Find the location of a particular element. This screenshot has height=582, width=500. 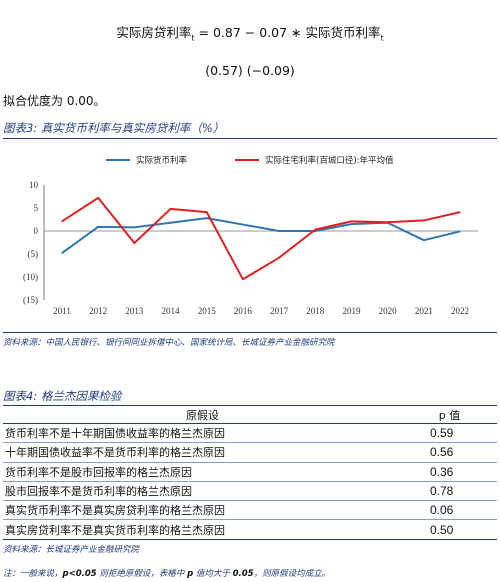

fig3-bottom-rule is located at coordinates (250, 332).